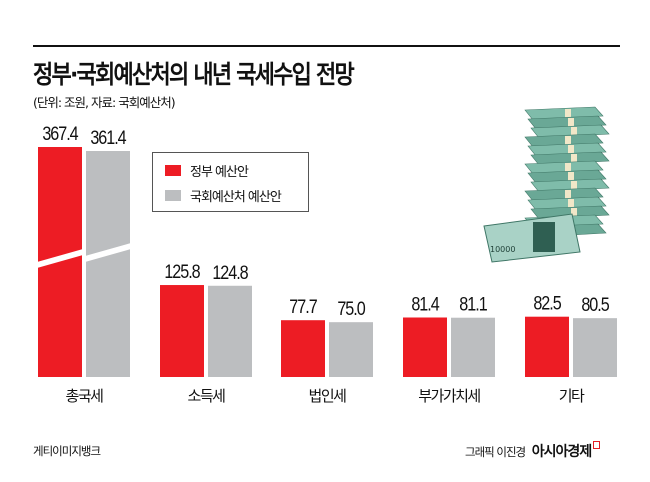 This screenshot has height=482, width=650. I want to click on graphic-credit: 그래픽 이진경, so click(495, 452).